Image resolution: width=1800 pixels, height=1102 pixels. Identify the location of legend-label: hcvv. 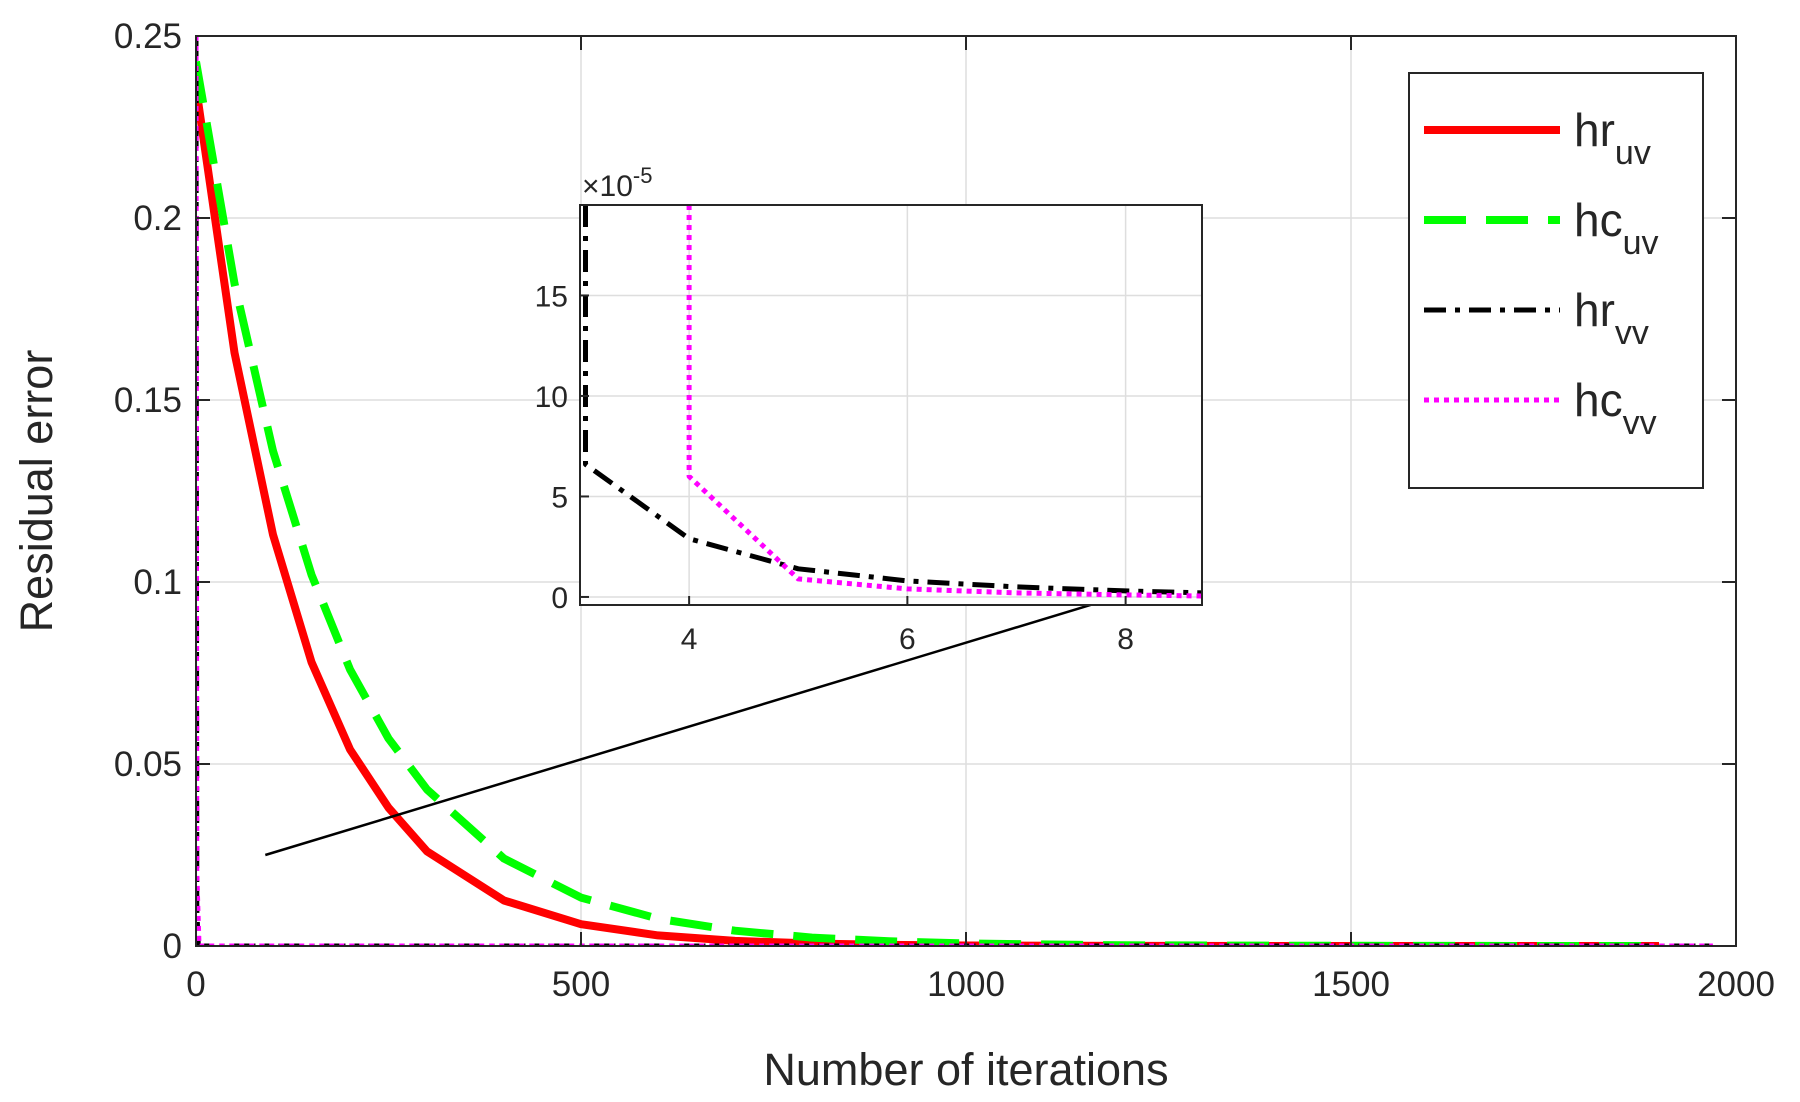
(1615, 408).